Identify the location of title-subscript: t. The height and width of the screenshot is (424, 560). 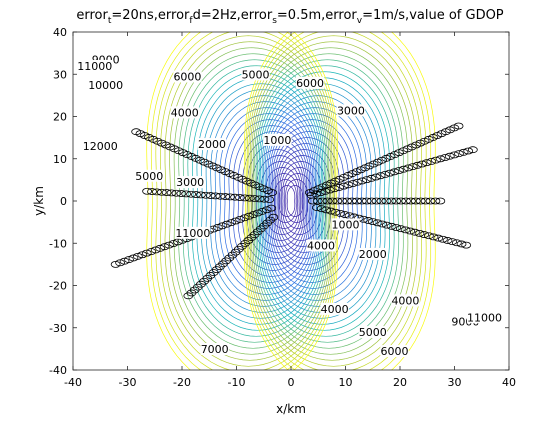
(110, 21).